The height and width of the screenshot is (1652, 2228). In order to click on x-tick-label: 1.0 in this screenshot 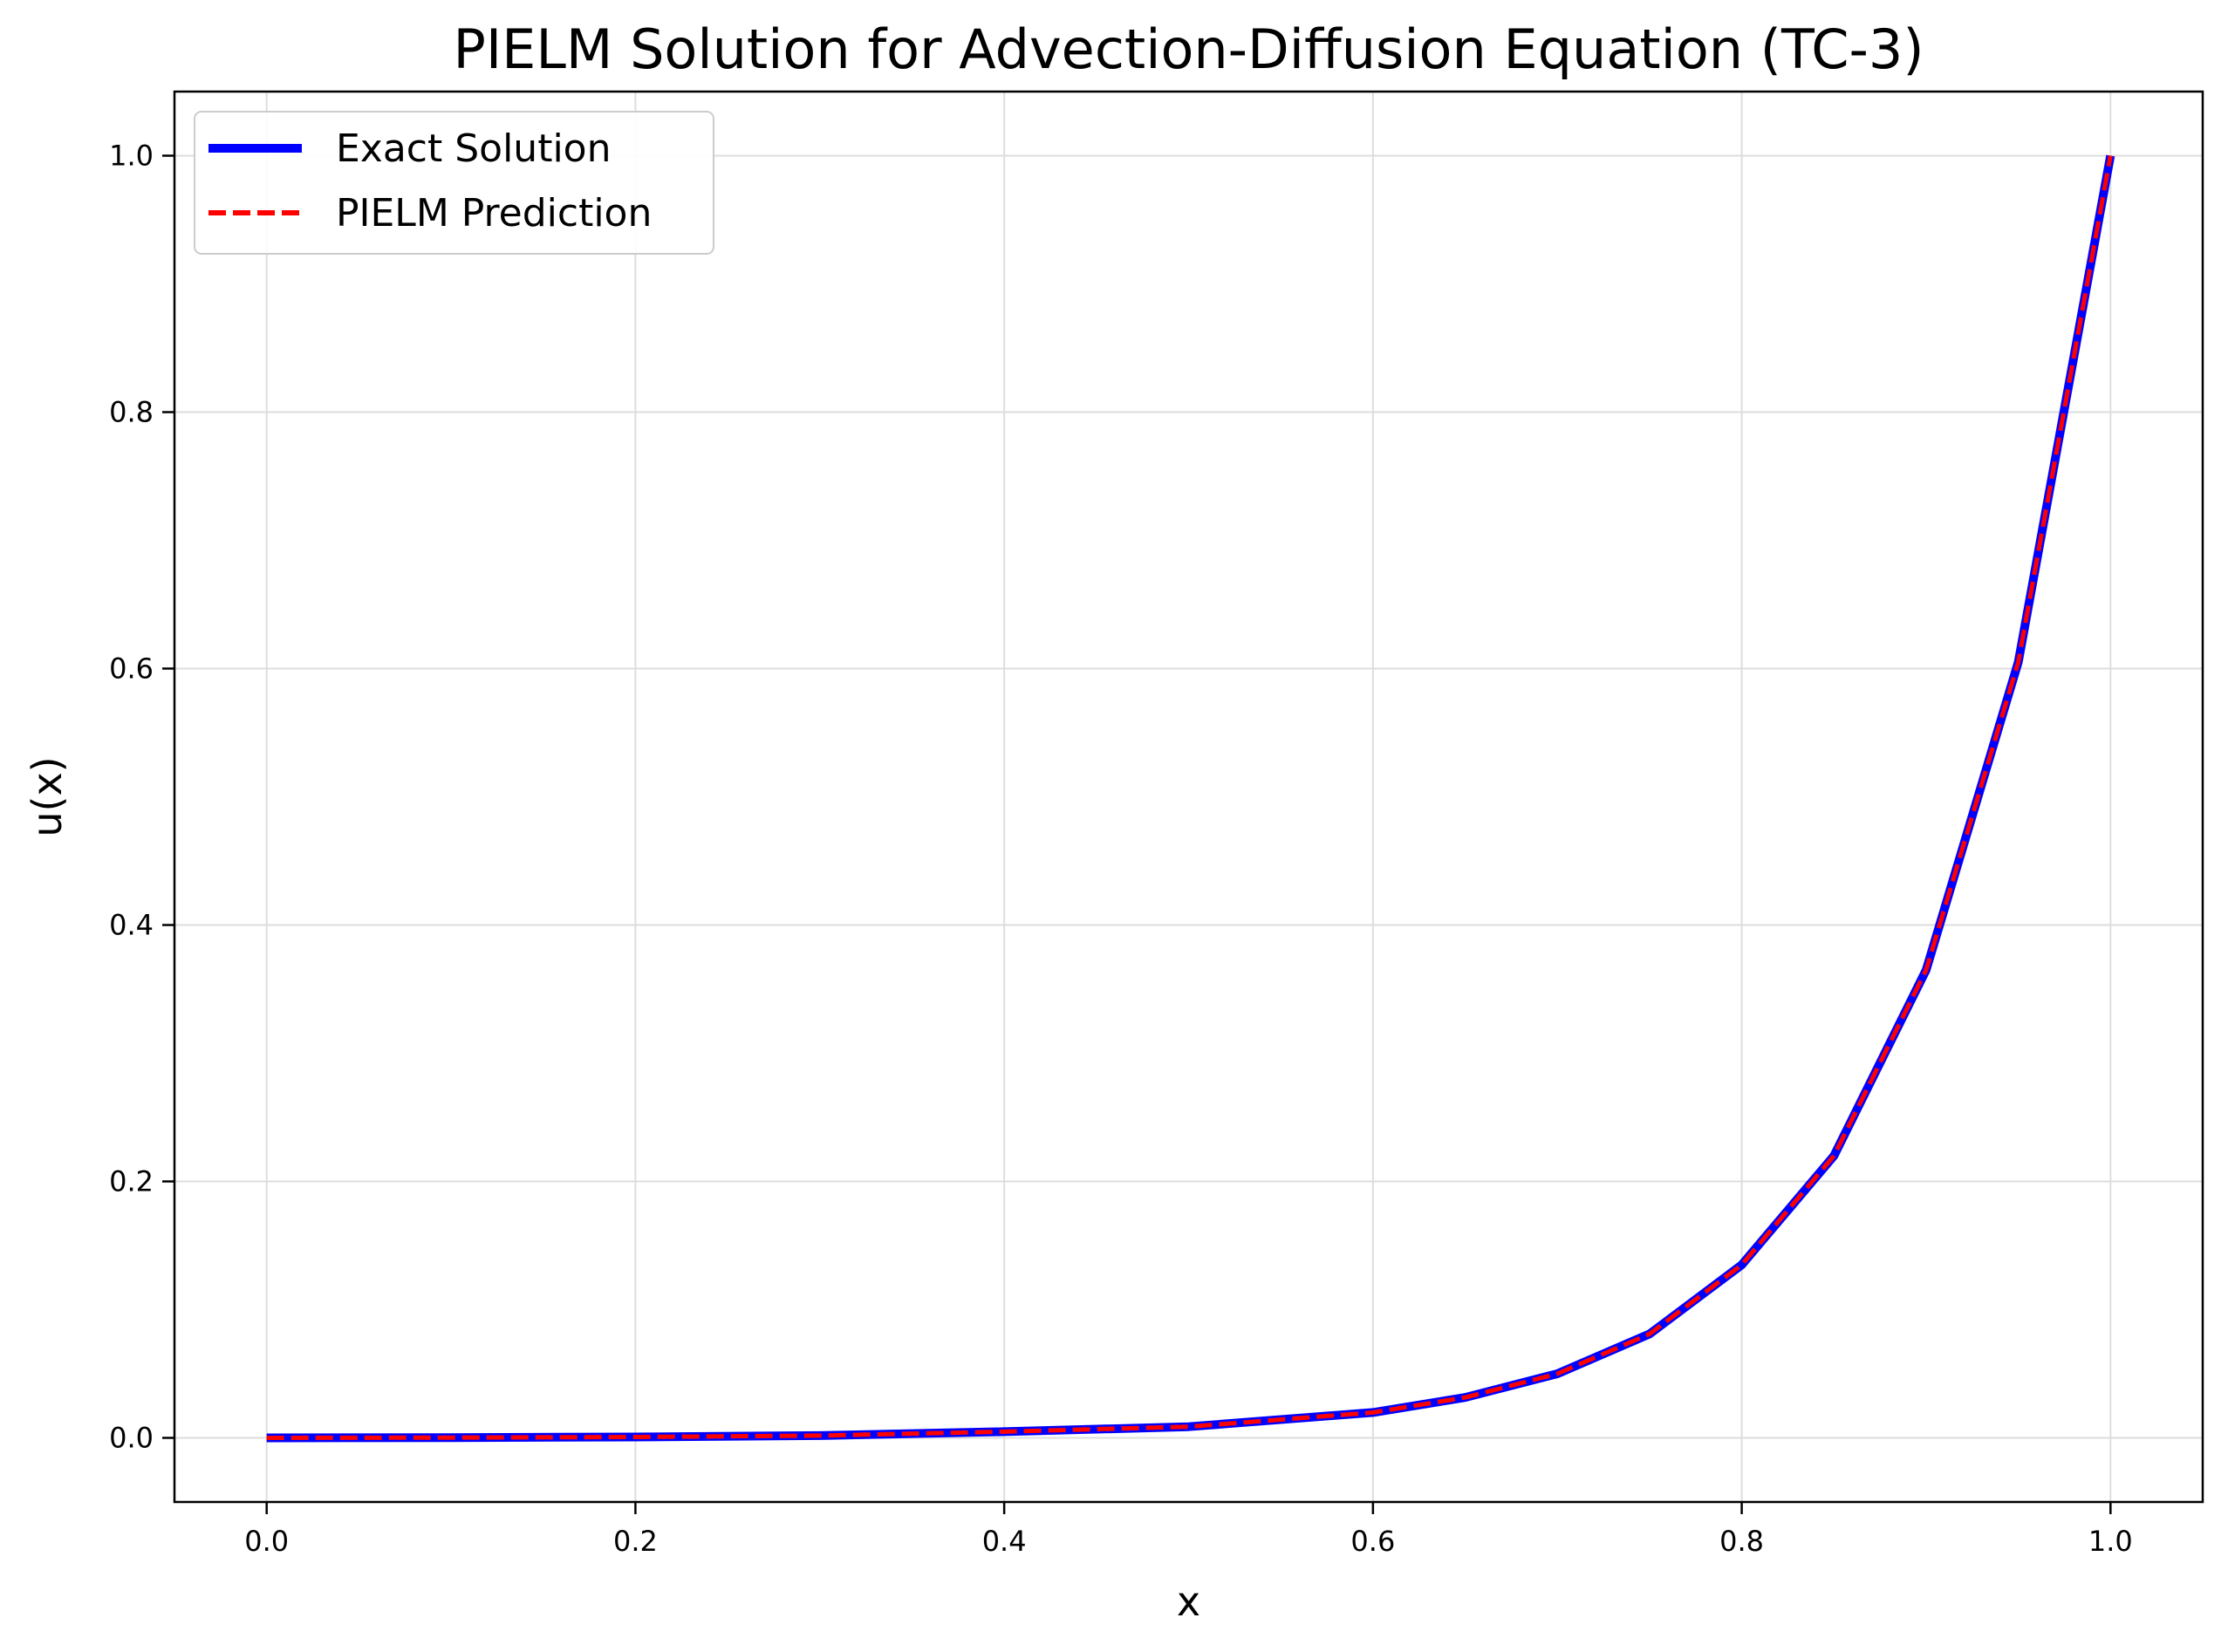, I will do `click(2110, 1542)`.